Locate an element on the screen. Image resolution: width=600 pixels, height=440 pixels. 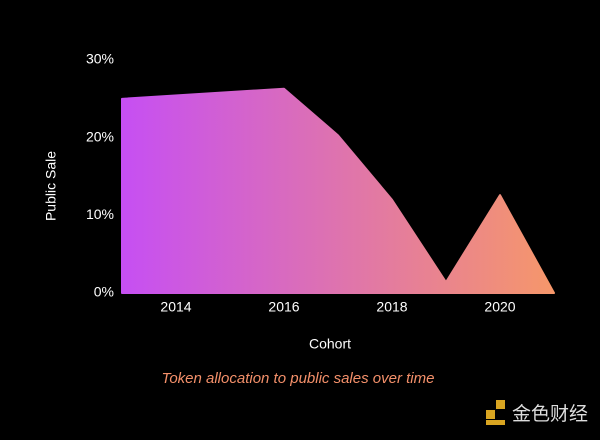
watermark: 金色财经 is located at coordinates (550, 414).